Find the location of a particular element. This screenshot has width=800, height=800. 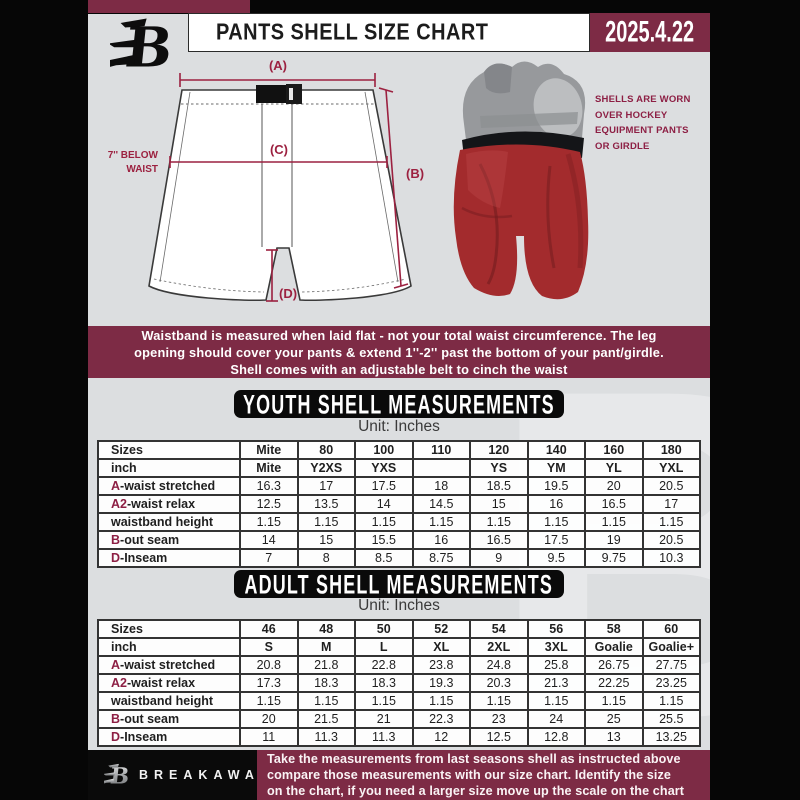

table-cell: 80 is located at coordinates (326, 450).